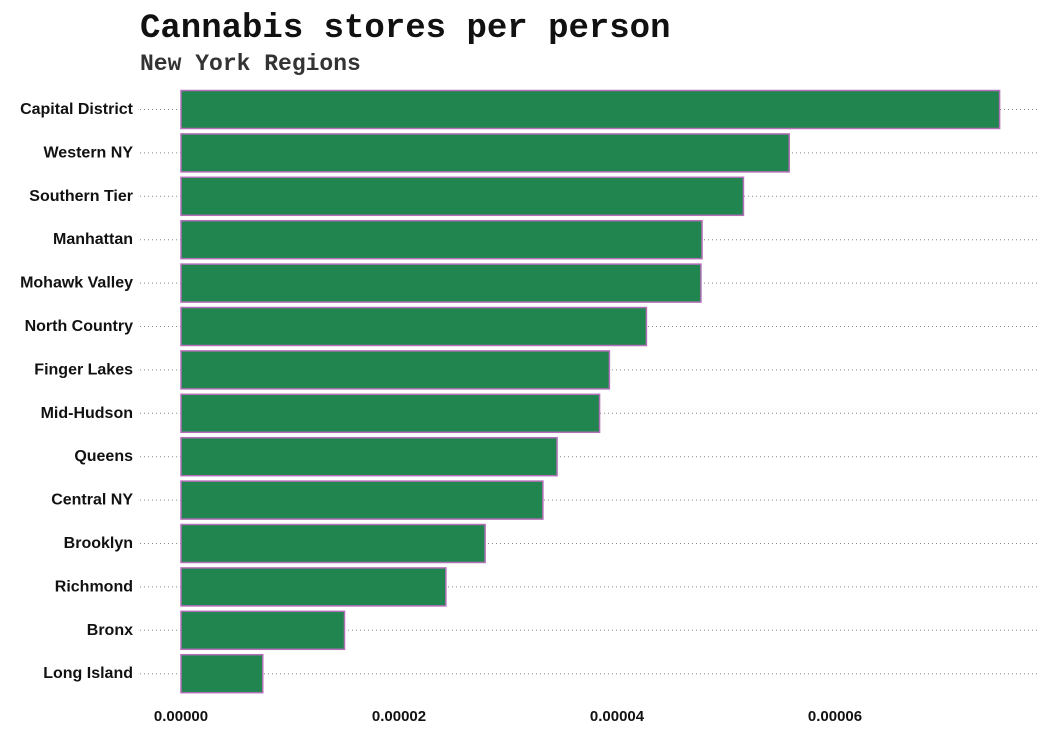 The image size is (1060, 742). I want to click on category-label-finger-lakes: Finger Lakes, so click(83, 369).